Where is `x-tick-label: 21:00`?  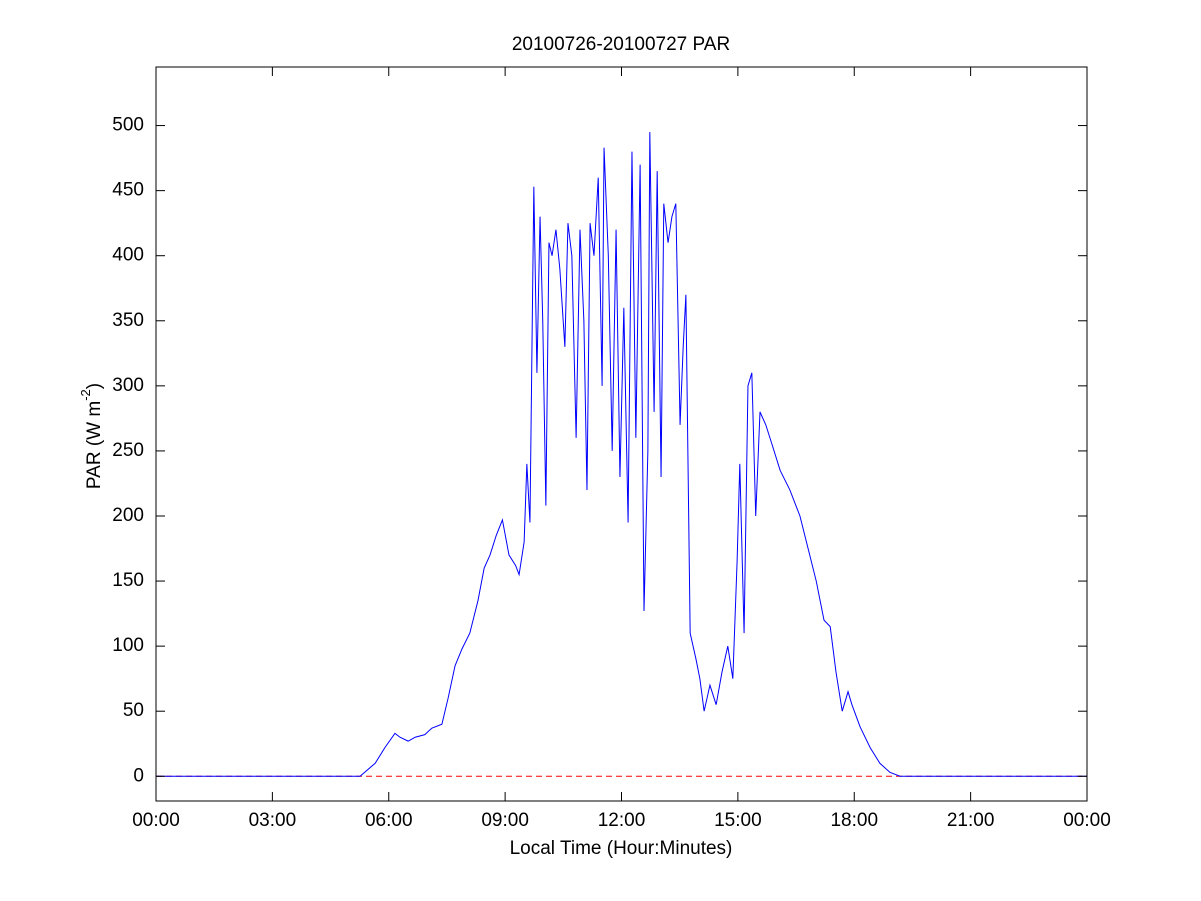
x-tick-label: 21:00 is located at coordinates (971, 820).